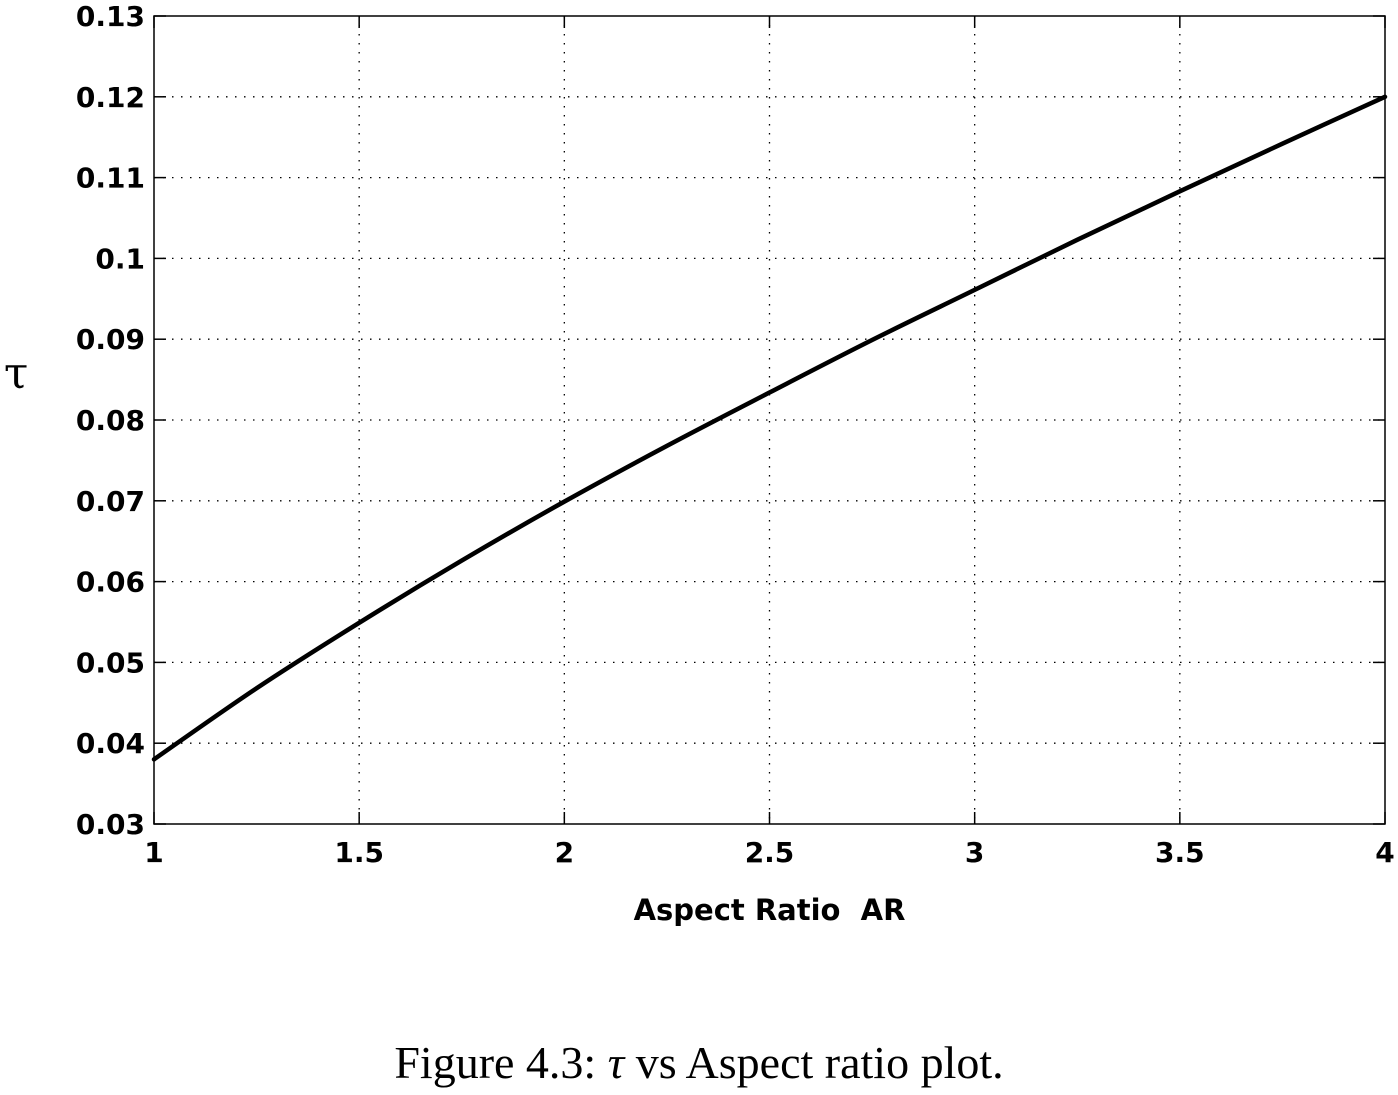  What do you see at coordinates (1384, 852) in the screenshot?
I see `x-tick-label: 4` at bounding box center [1384, 852].